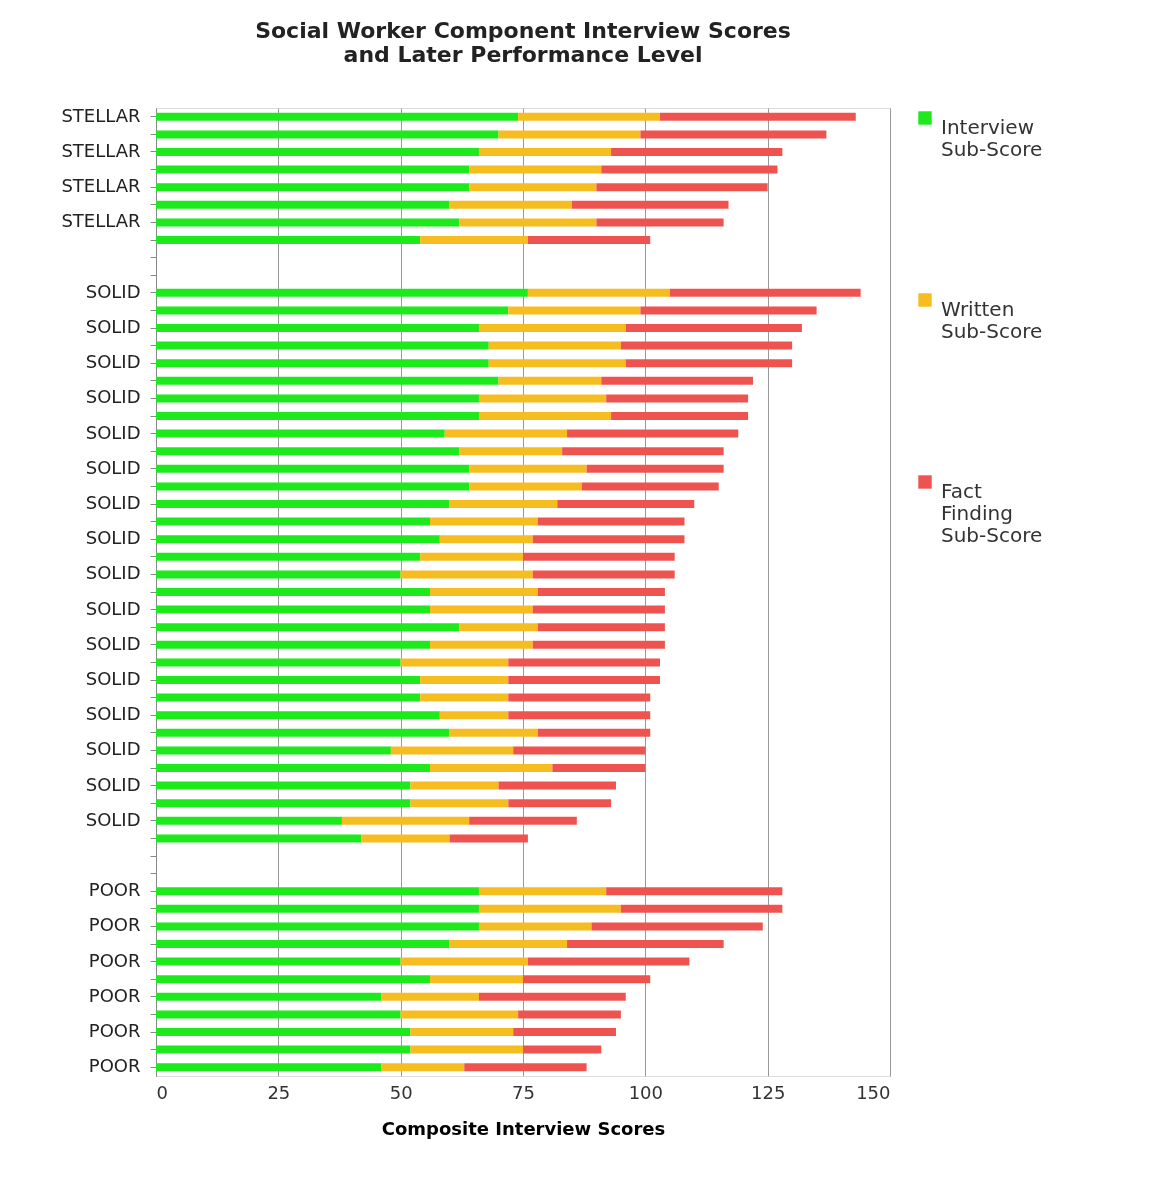 This screenshot has width=1164, height=1203. Describe the element at coordinates (873, 1092) in the screenshot. I see `x-tick-label: 150` at that location.